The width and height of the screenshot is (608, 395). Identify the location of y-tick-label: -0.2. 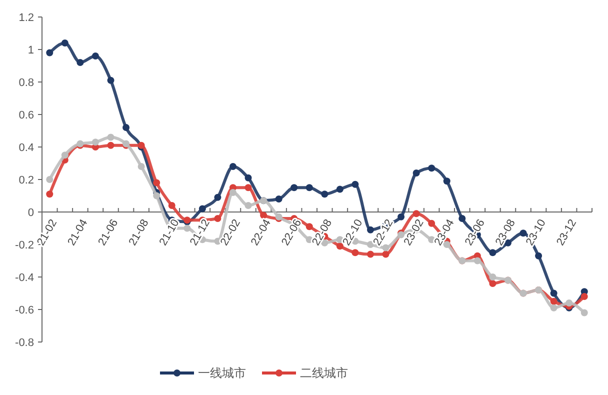
(24, 245).